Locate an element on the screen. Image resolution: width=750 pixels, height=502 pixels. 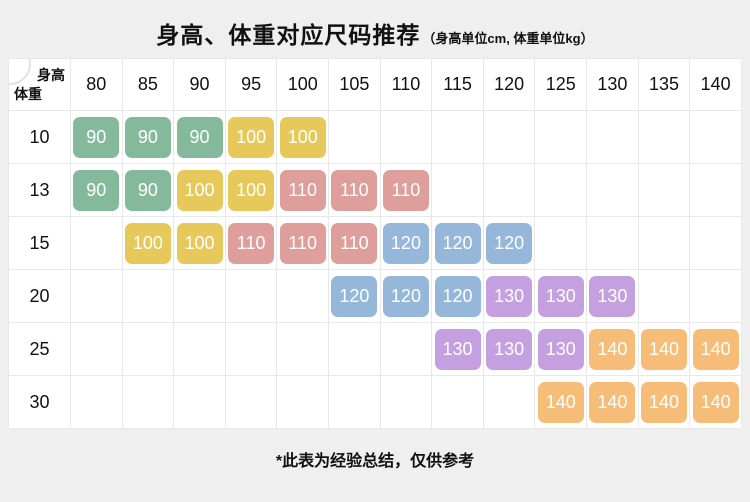
height-column-header: 100 is located at coordinates (303, 84).